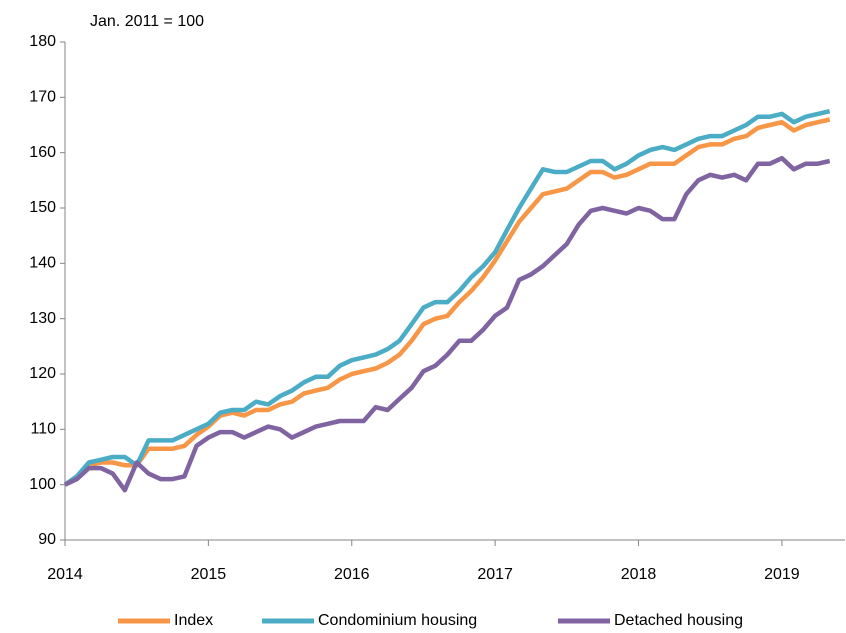 Image resolution: width=846 pixels, height=633 pixels. Describe the element at coordinates (639, 574) in the screenshot. I see `x-tick-label: 2018` at that location.